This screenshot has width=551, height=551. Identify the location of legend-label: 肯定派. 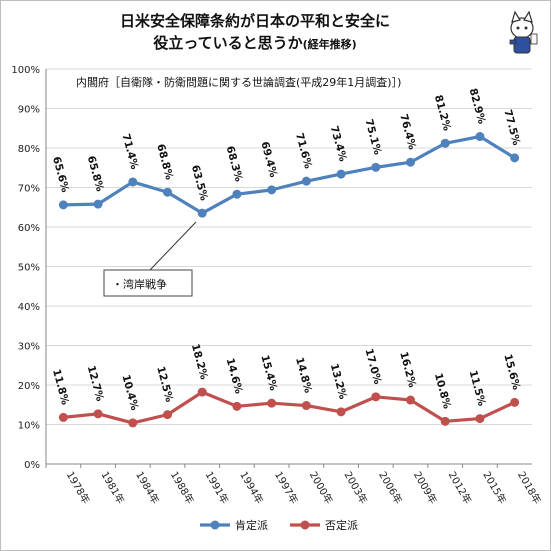
(251, 525).